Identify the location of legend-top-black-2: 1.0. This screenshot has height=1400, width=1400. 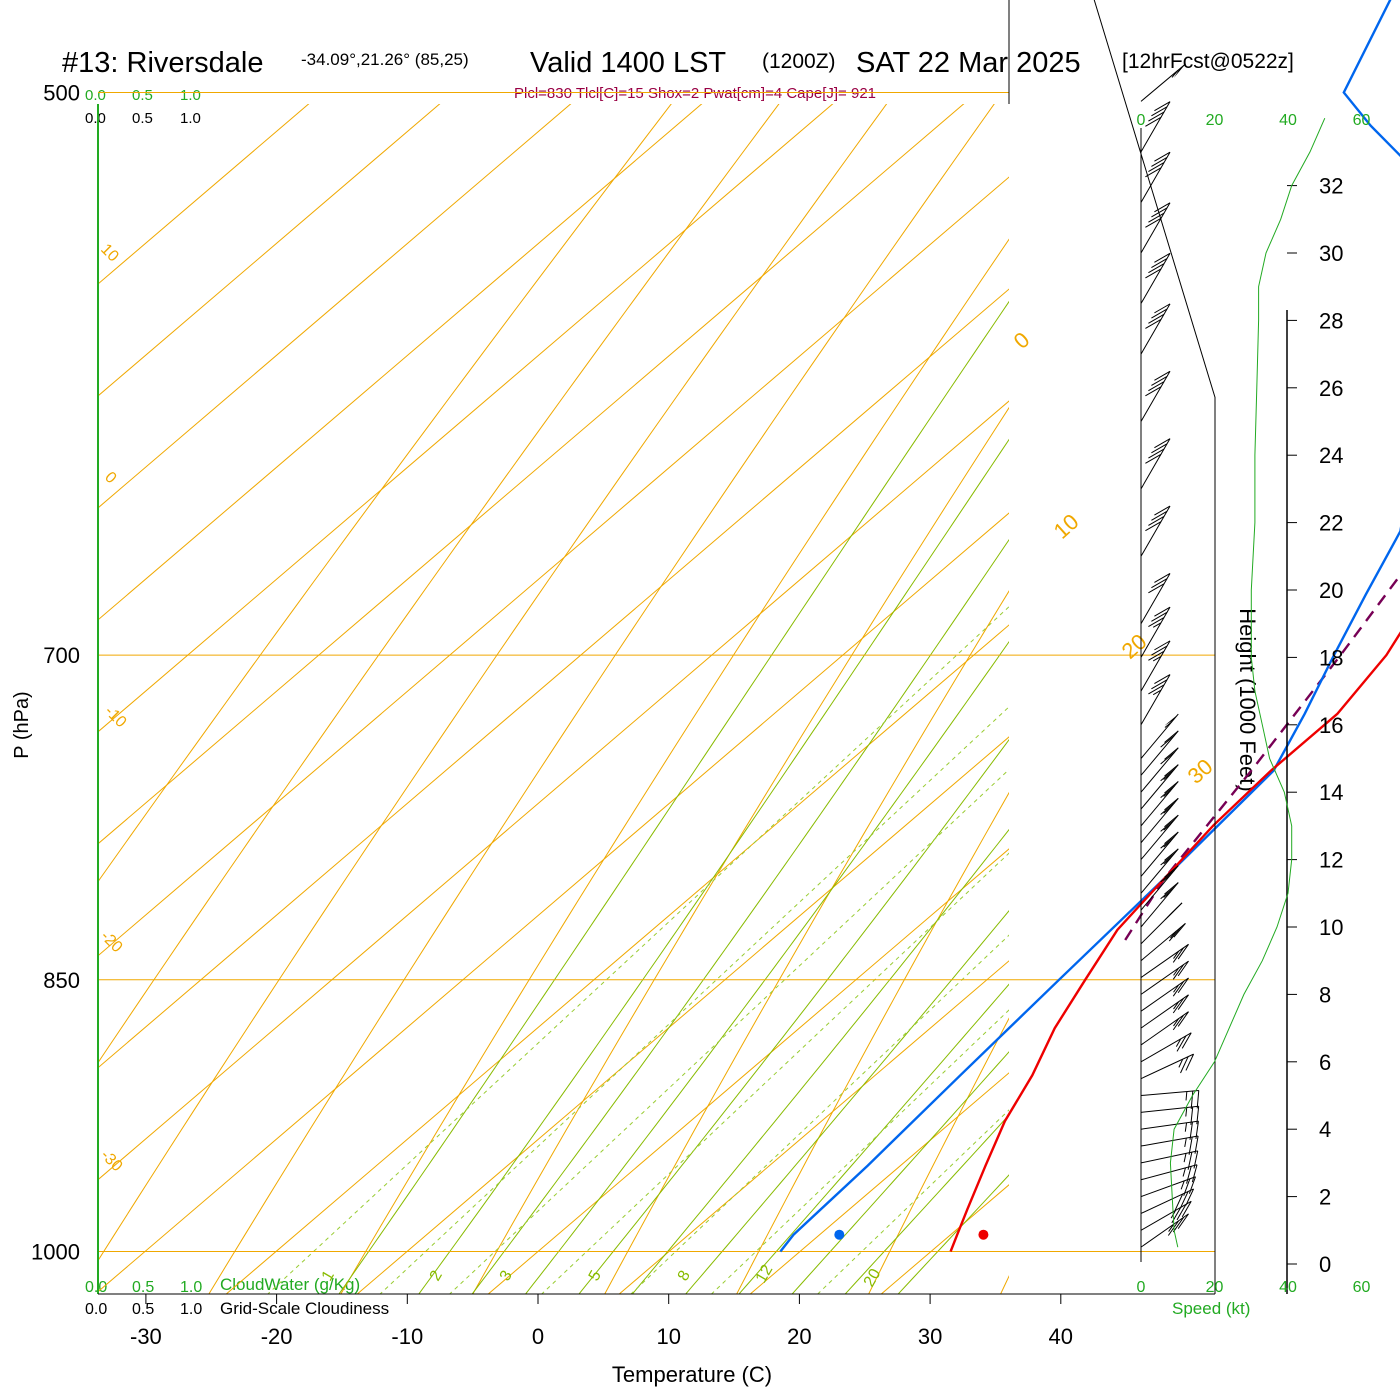
(190, 118).